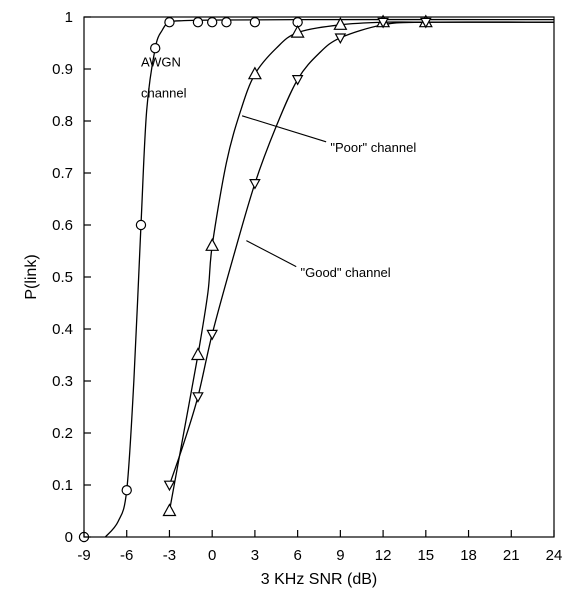  I want to click on x-tick-label: -6, so click(126, 555).